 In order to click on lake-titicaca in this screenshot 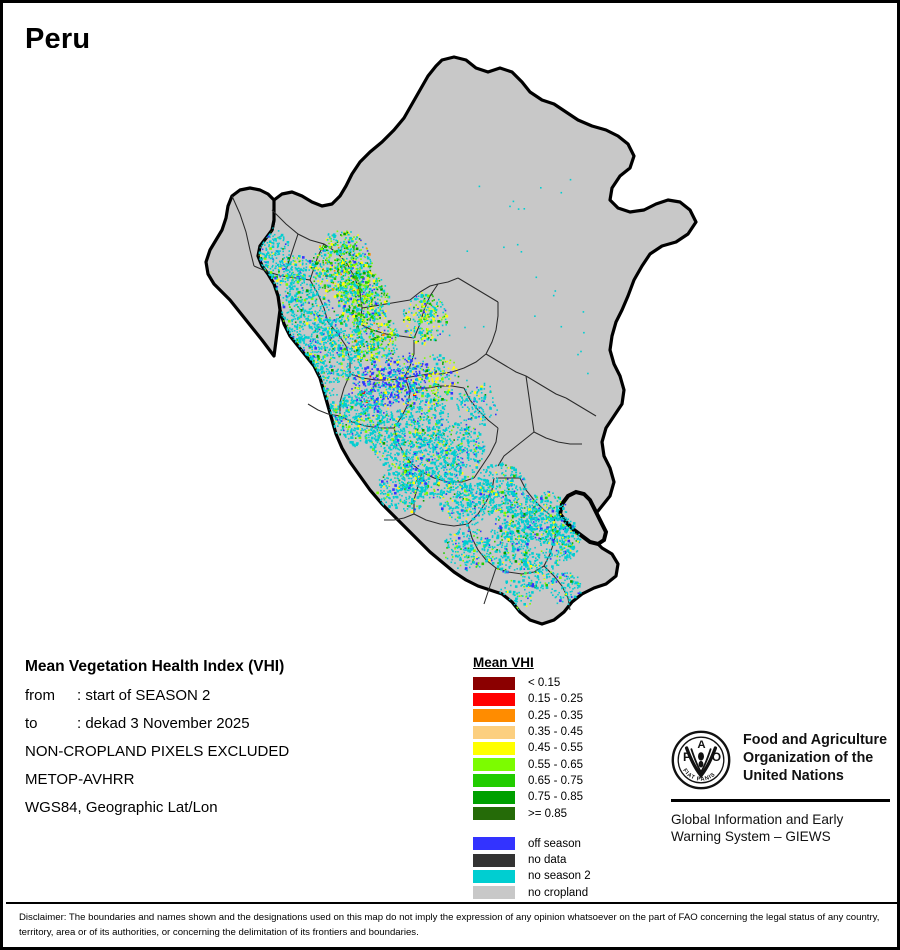, I will do `click(583, 518)`.